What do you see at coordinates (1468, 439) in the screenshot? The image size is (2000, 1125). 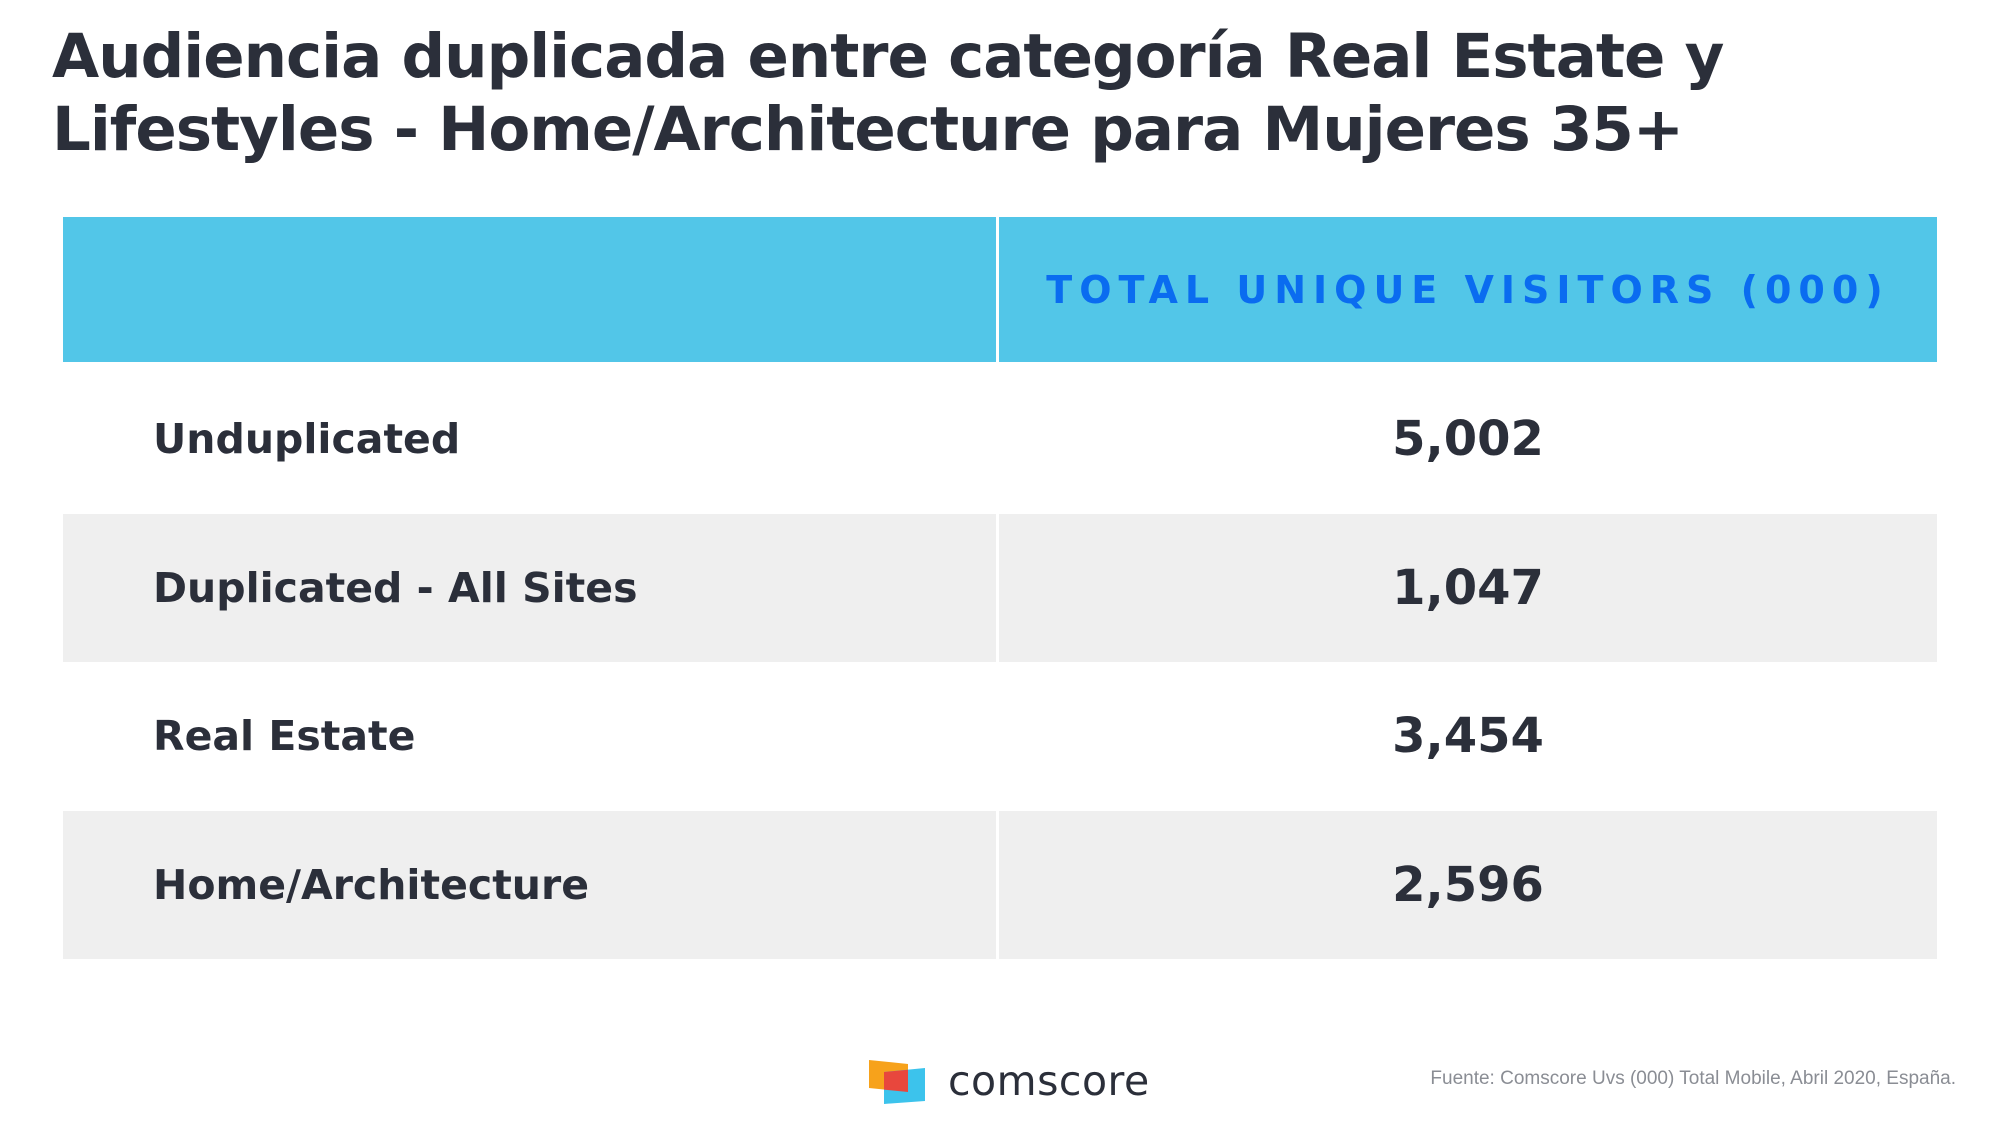 I see `row-value-unduplicated: 5,002` at bounding box center [1468, 439].